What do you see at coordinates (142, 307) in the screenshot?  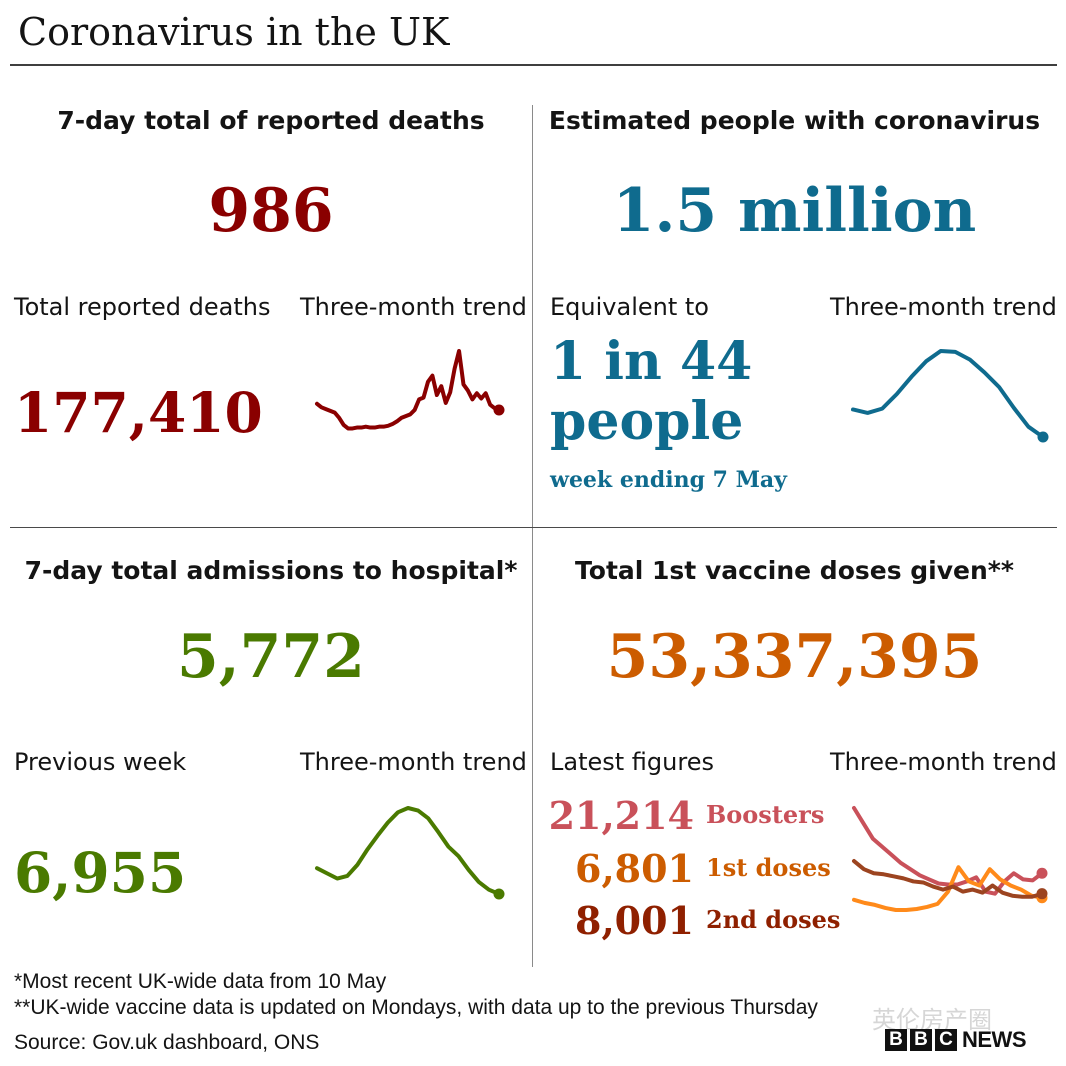 I see `total-deaths-label: Total reported deaths` at bounding box center [142, 307].